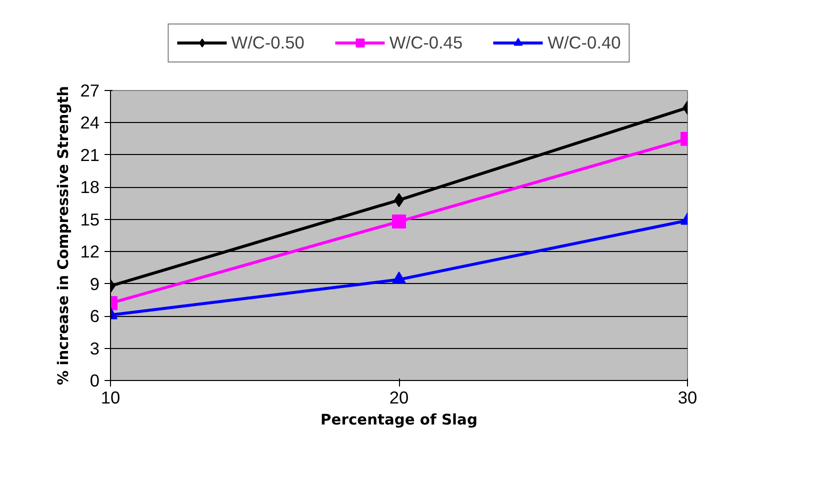  I want to click on x-tick-label: 10, so click(110, 398).